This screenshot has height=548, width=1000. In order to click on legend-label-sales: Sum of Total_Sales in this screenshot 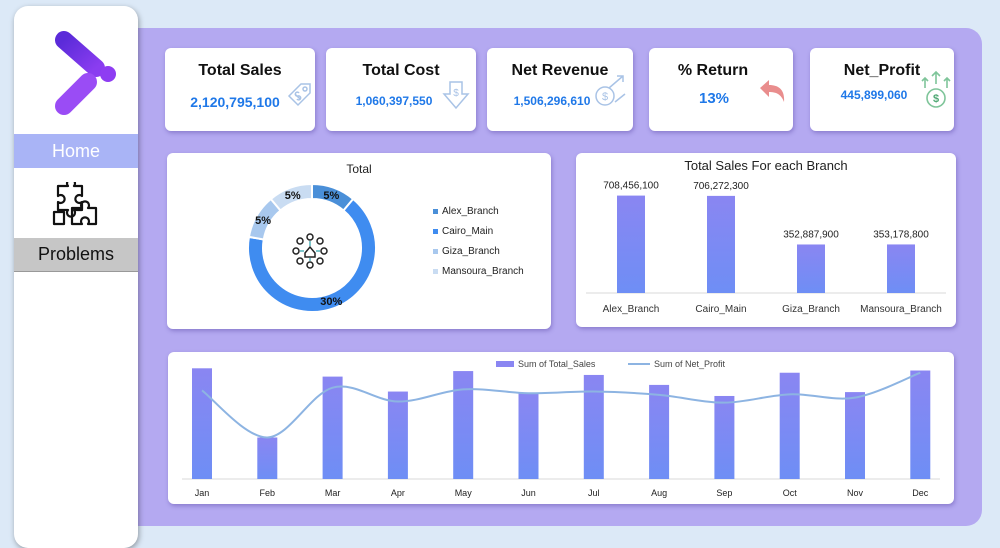, I will do `click(557, 364)`.